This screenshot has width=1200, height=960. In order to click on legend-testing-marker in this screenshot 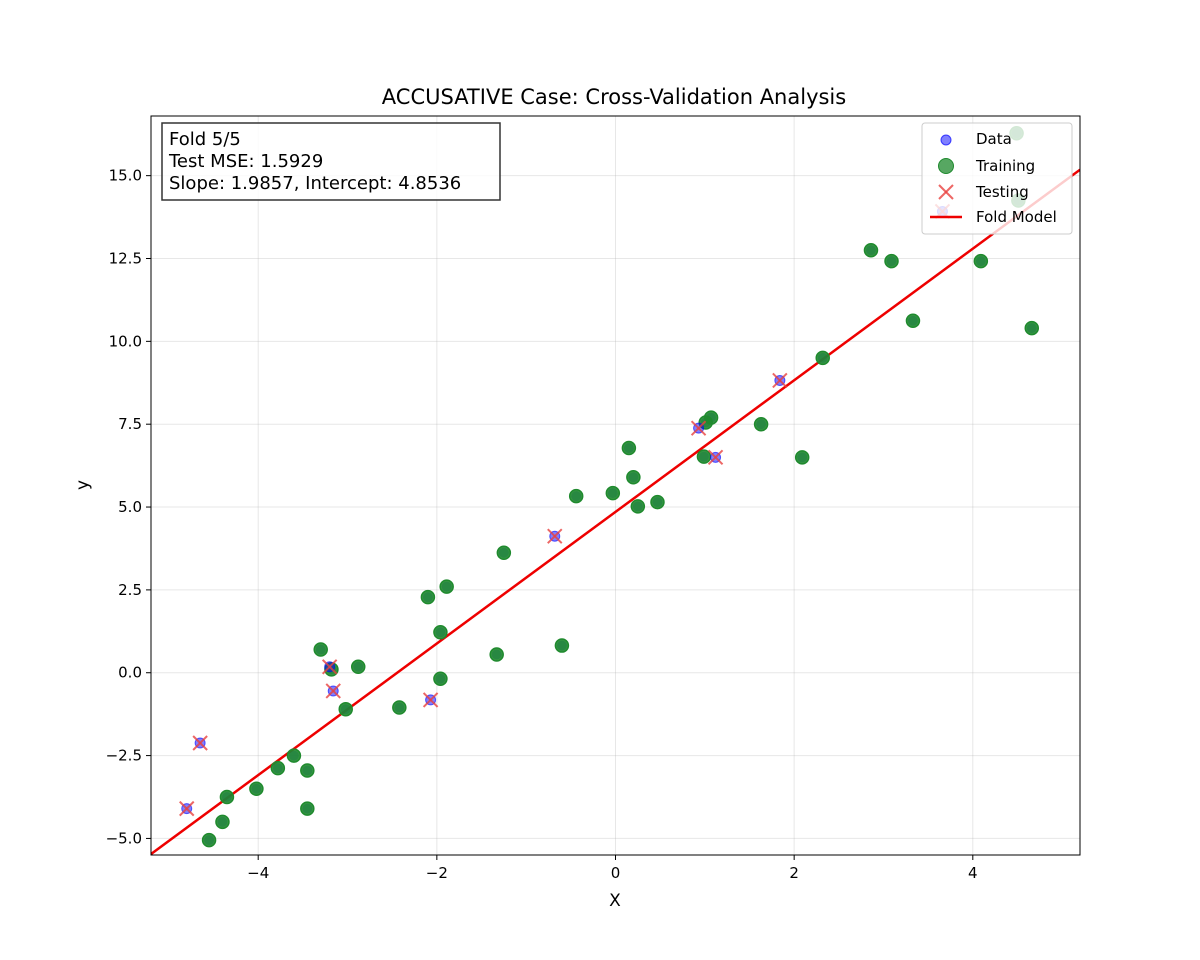, I will do `click(946, 192)`.